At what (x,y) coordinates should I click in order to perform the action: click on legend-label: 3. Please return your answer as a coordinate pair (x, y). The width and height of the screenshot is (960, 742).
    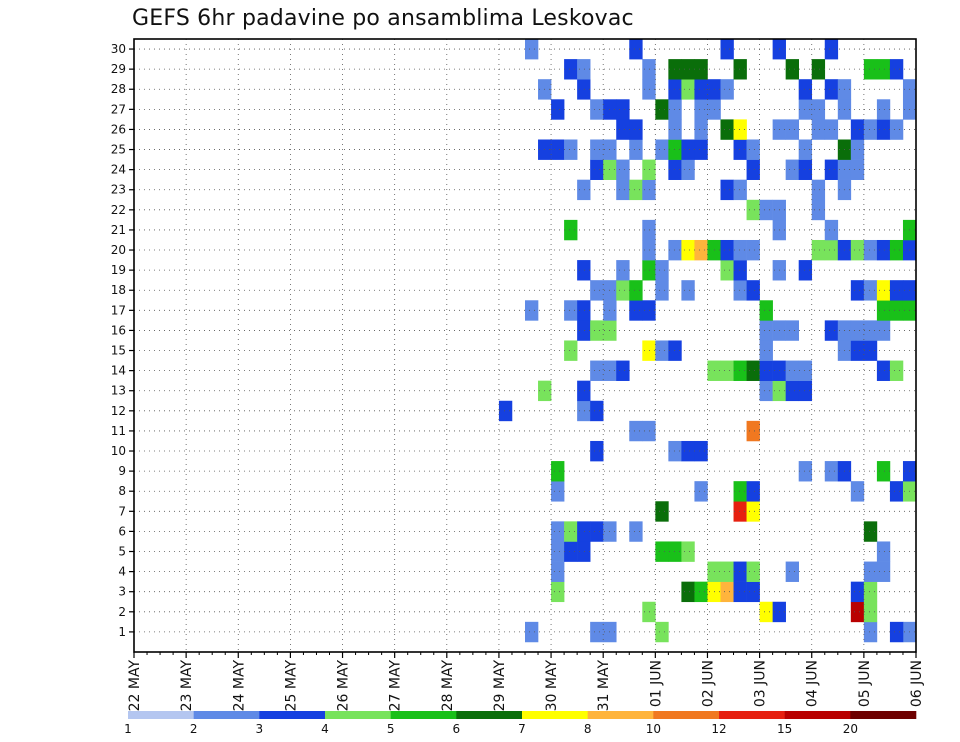
    Looking at the image, I should click on (260, 729).